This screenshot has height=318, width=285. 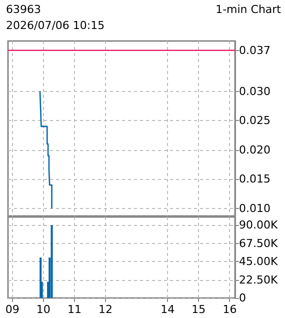 I want to click on y-tick-label: 0.020, so click(x=254, y=149).